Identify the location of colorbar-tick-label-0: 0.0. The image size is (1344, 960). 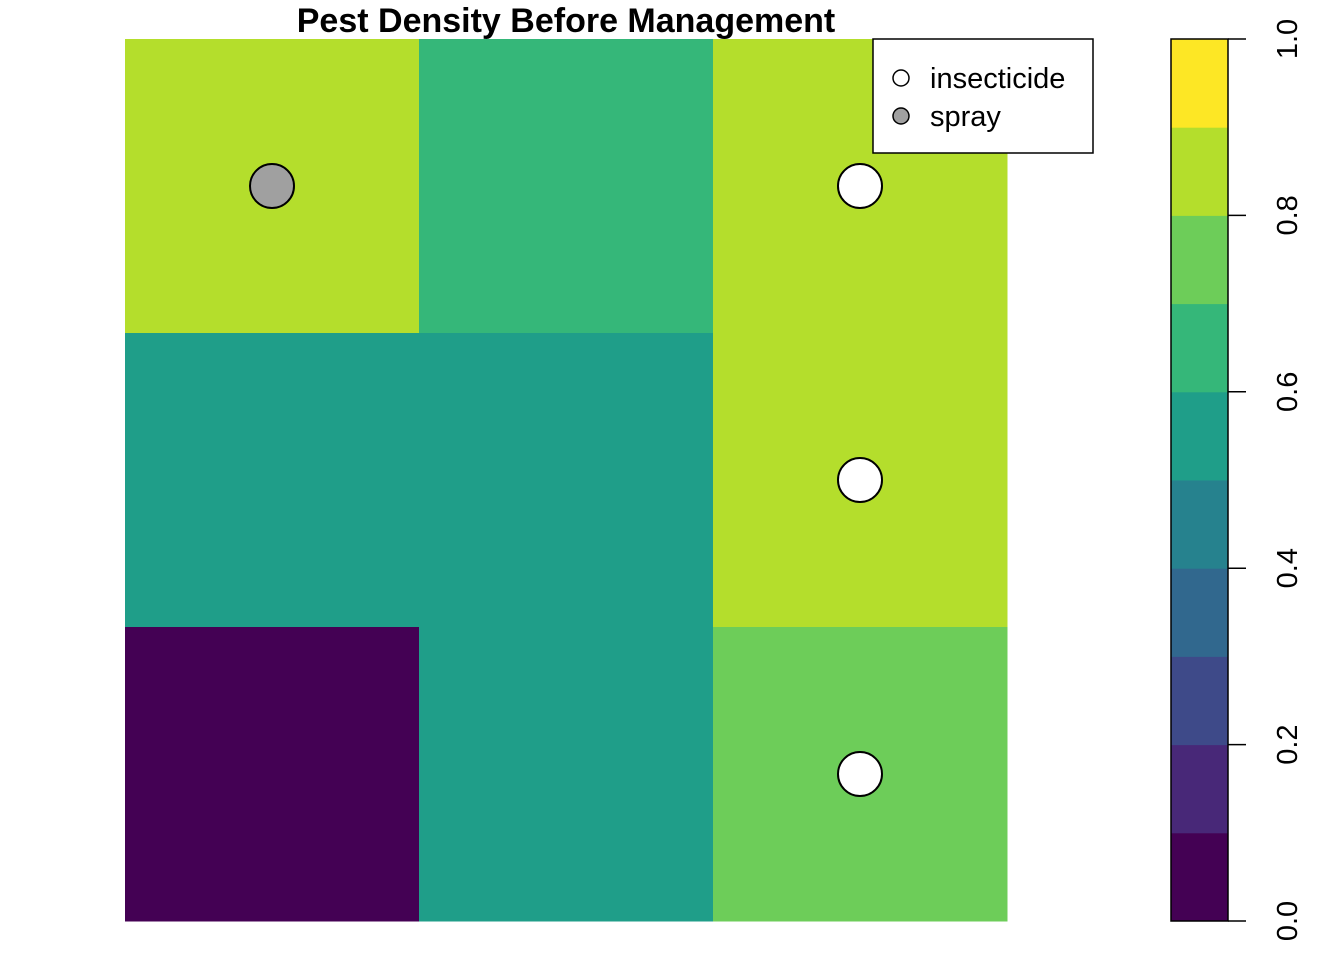
(1288, 921).